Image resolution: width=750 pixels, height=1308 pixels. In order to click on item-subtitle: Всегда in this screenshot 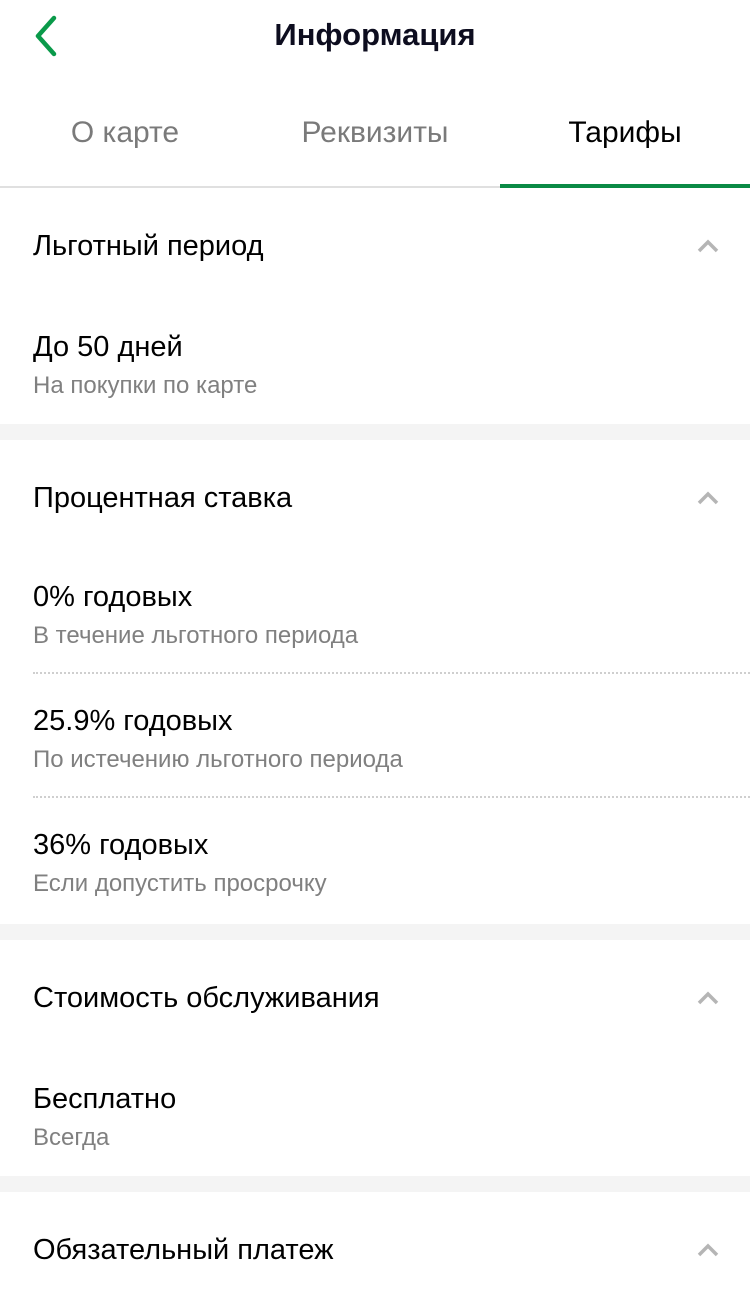, I will do `click(71, 1137)`.